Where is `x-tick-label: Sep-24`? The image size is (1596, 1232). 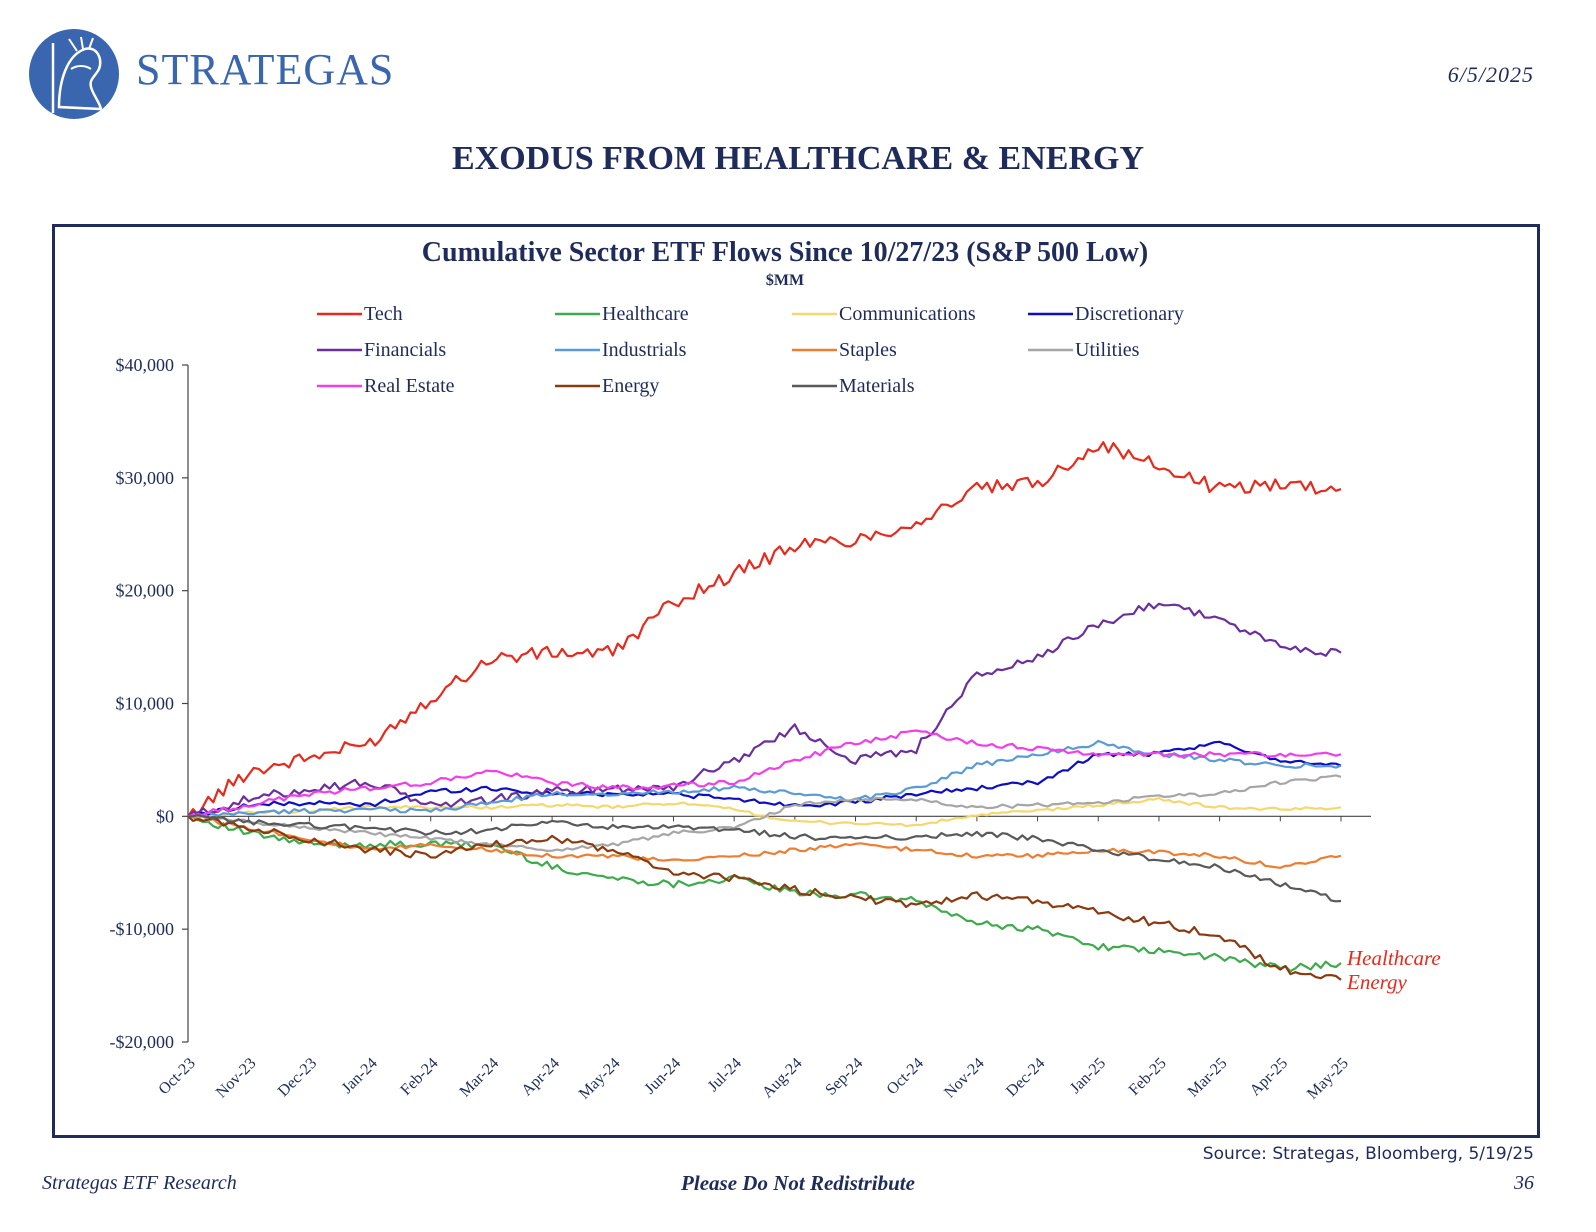
x-tick-label: Sep-24 is located at coordinates (844, 1077).